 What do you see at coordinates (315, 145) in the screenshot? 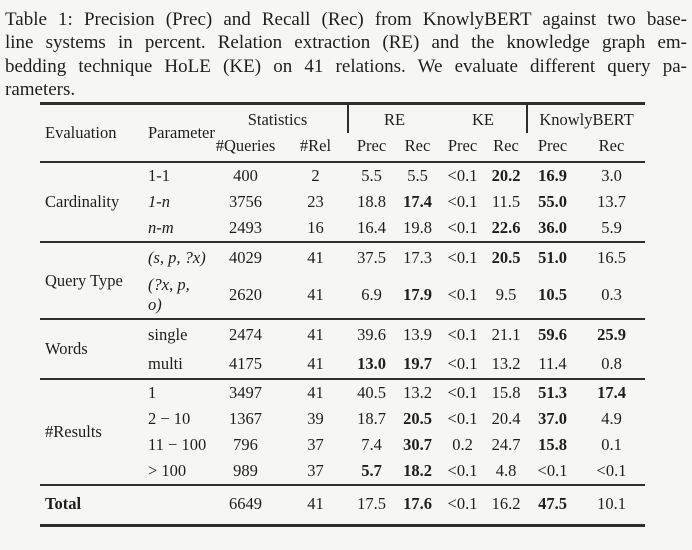
I see `header-rel: #Rel` at bounding box center [315, 145].